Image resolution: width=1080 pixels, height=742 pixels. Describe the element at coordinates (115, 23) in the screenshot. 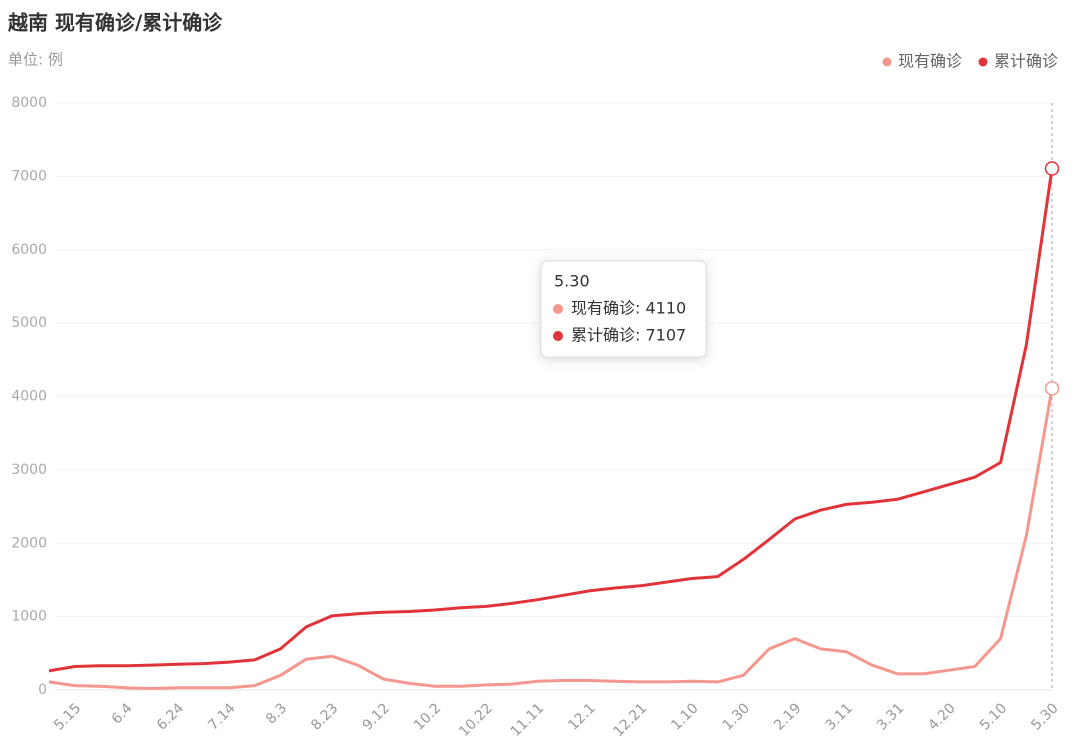

I see `chart-title: 越南 现有确诊/累计确诊` at that location.